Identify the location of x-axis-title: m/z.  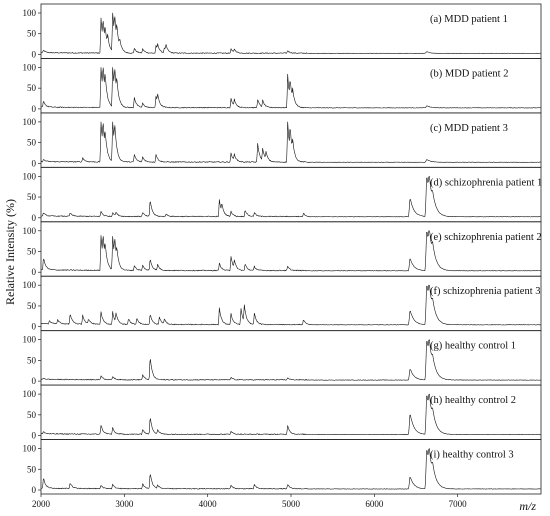
(527, 506).